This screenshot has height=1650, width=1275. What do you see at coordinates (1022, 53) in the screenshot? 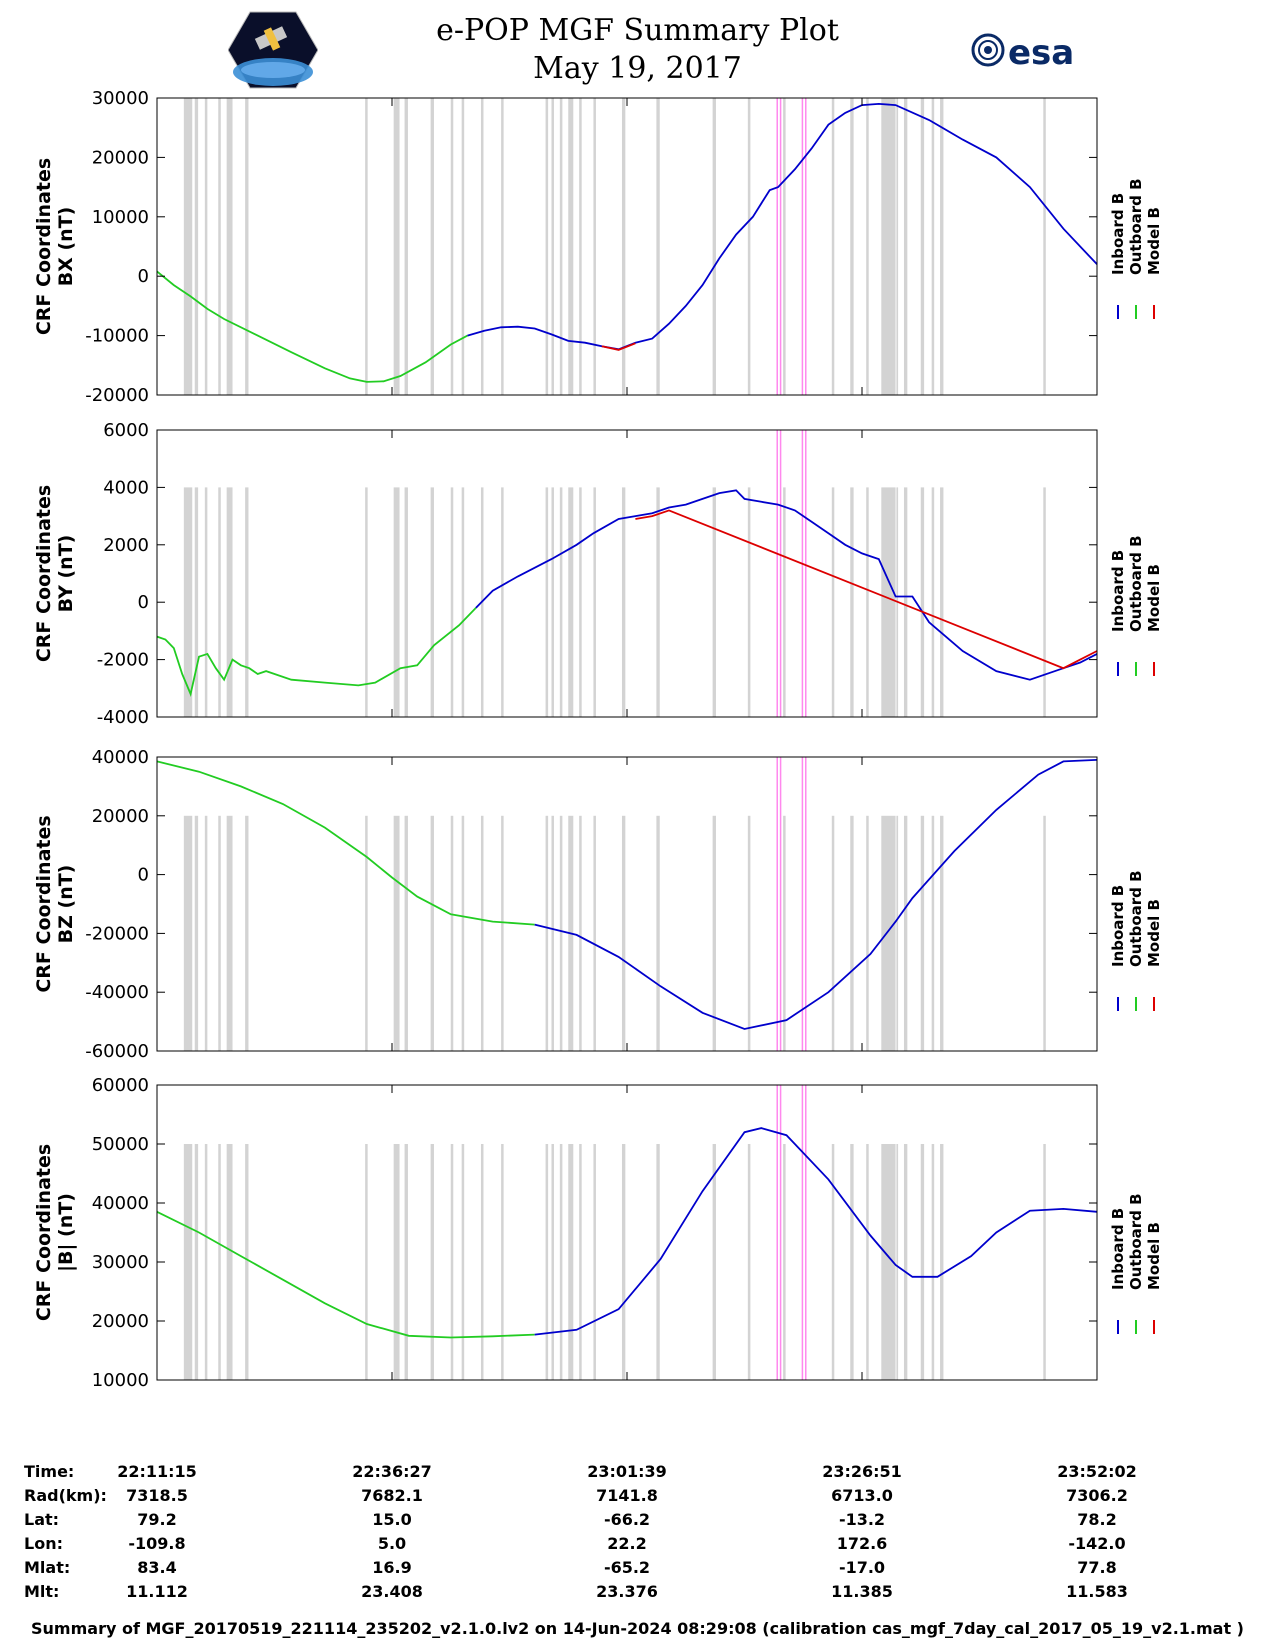
I see `esa-logo: esa` at bounding box center [1022, 53].